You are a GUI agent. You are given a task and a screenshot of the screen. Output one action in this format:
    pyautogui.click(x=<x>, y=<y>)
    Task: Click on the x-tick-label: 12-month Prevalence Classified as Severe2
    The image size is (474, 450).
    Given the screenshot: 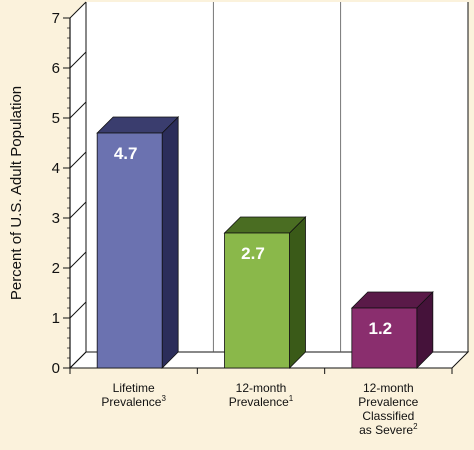 What is the action you would take?
    pyautogui.click(x=388, y=409)
    